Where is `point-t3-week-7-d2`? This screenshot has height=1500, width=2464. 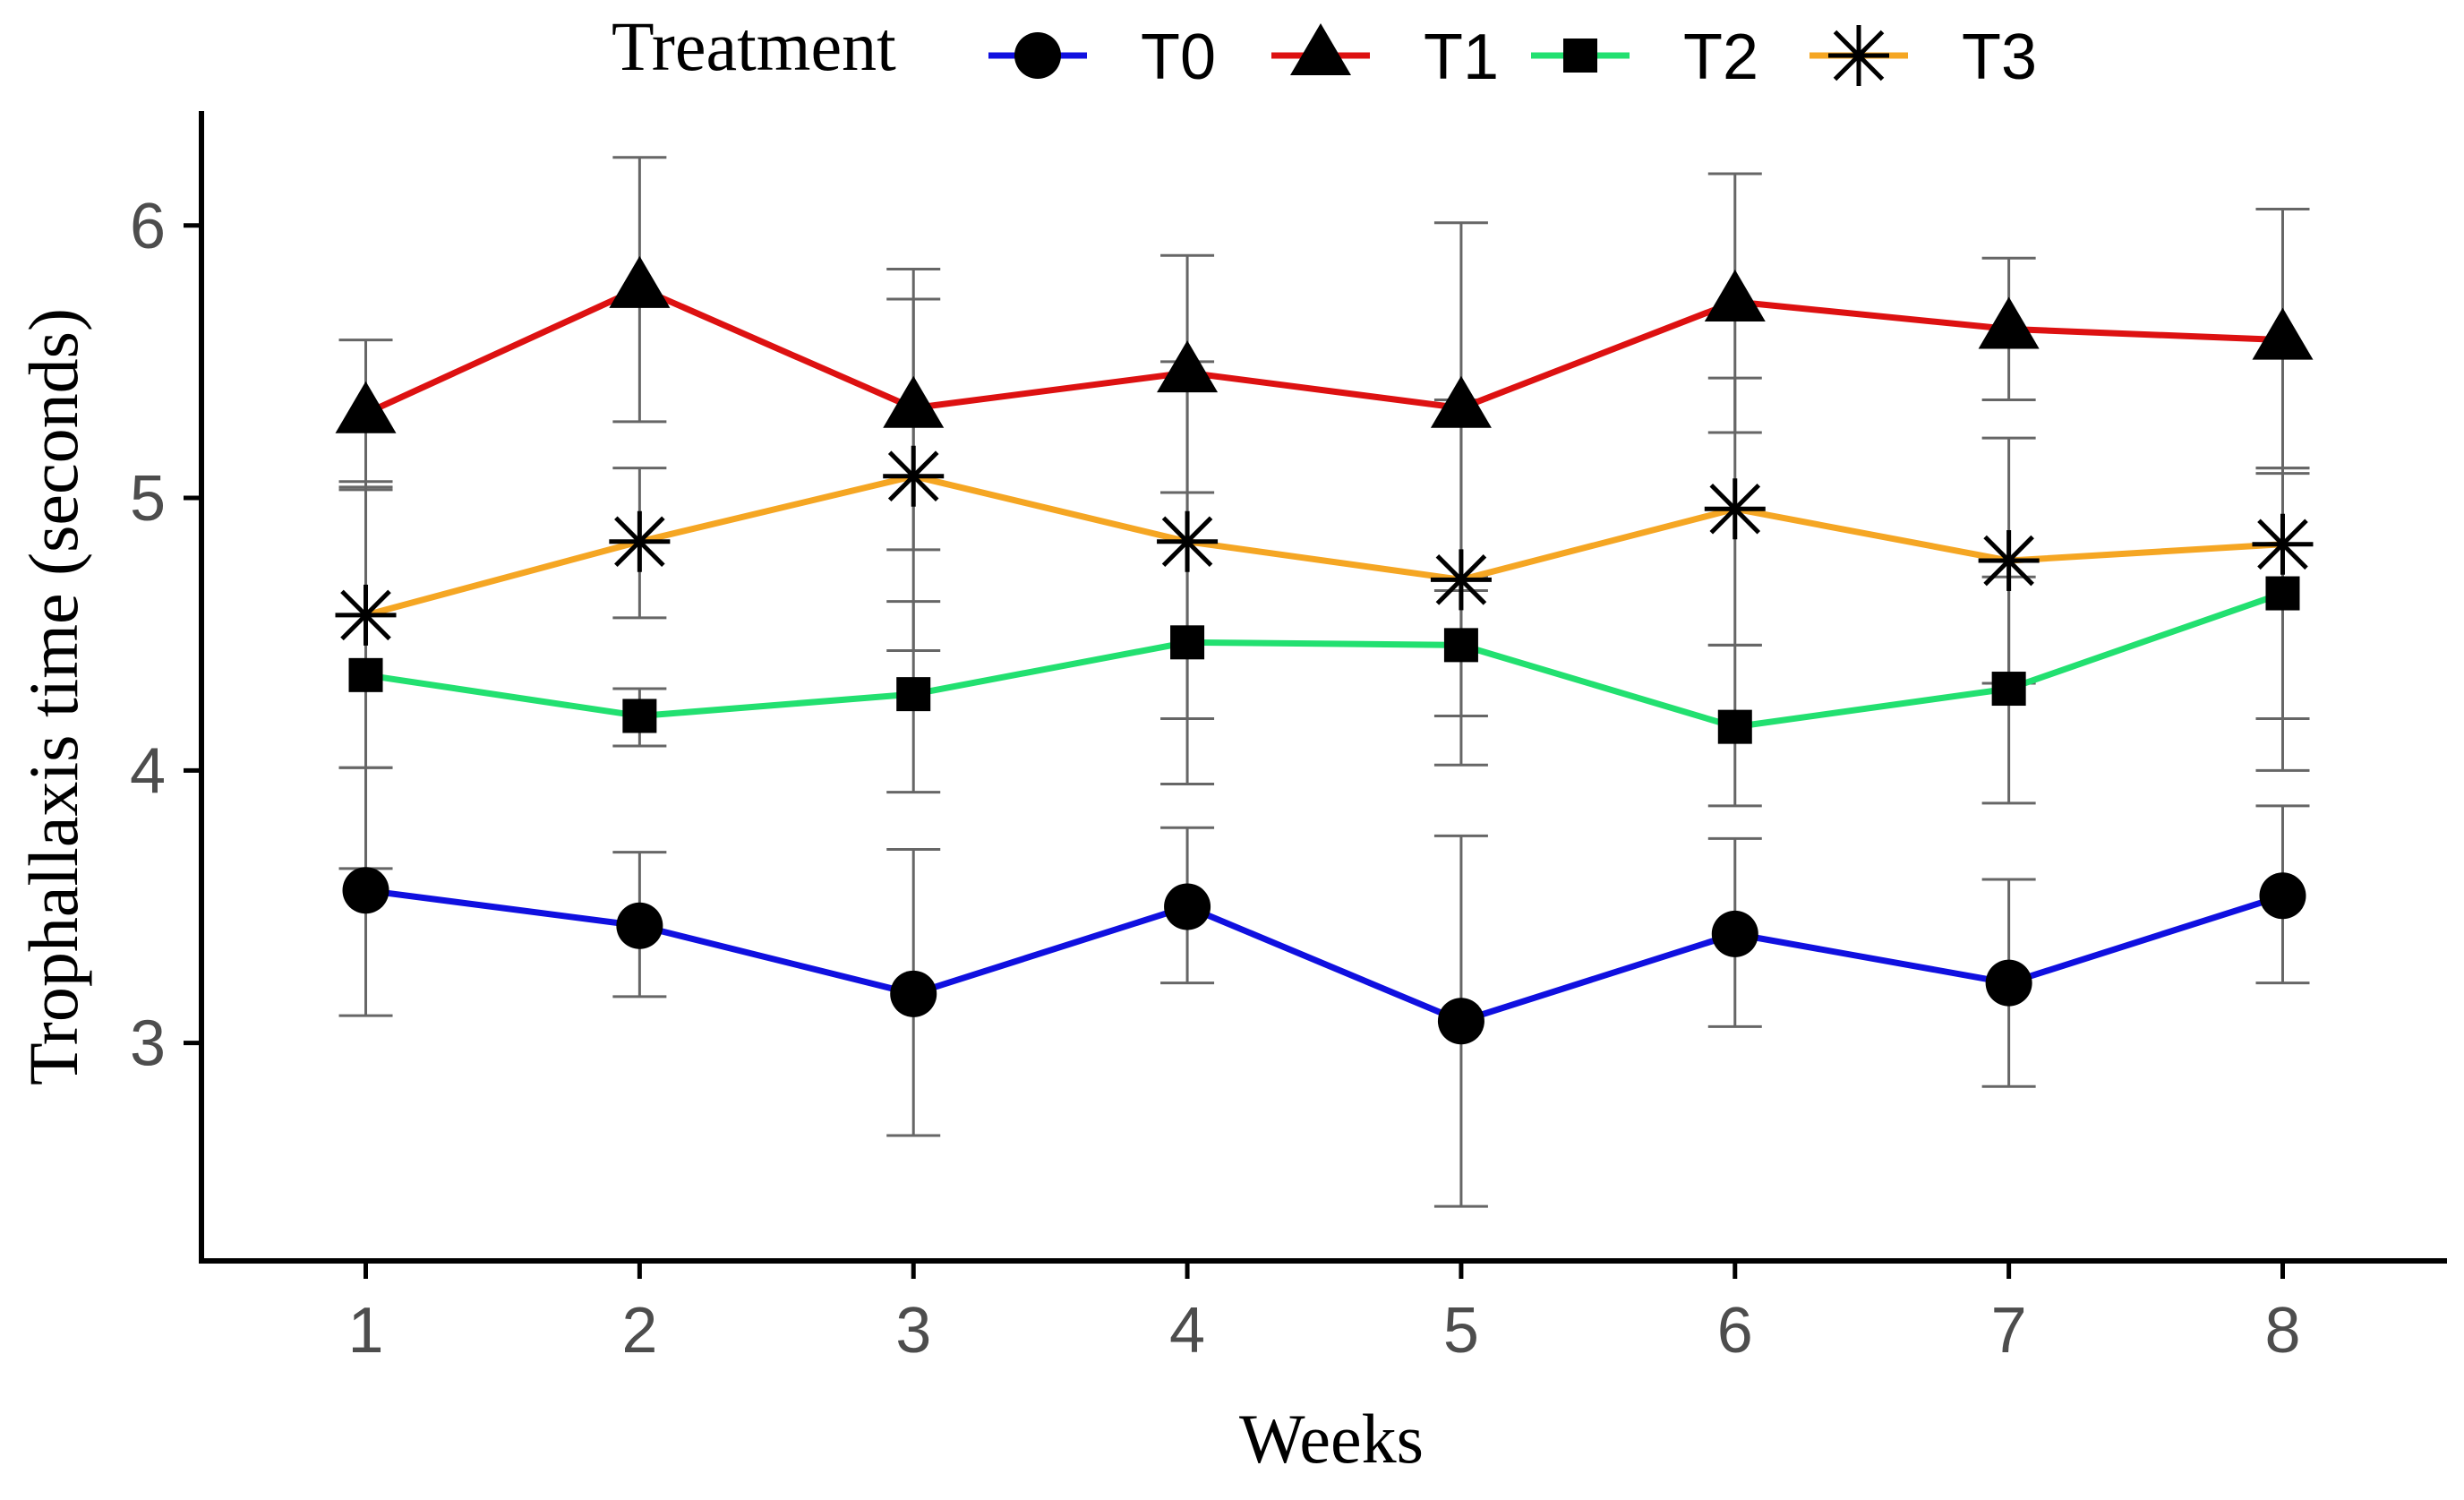
point-t3-week-7-d2 is located at coordinates (2008, 561).